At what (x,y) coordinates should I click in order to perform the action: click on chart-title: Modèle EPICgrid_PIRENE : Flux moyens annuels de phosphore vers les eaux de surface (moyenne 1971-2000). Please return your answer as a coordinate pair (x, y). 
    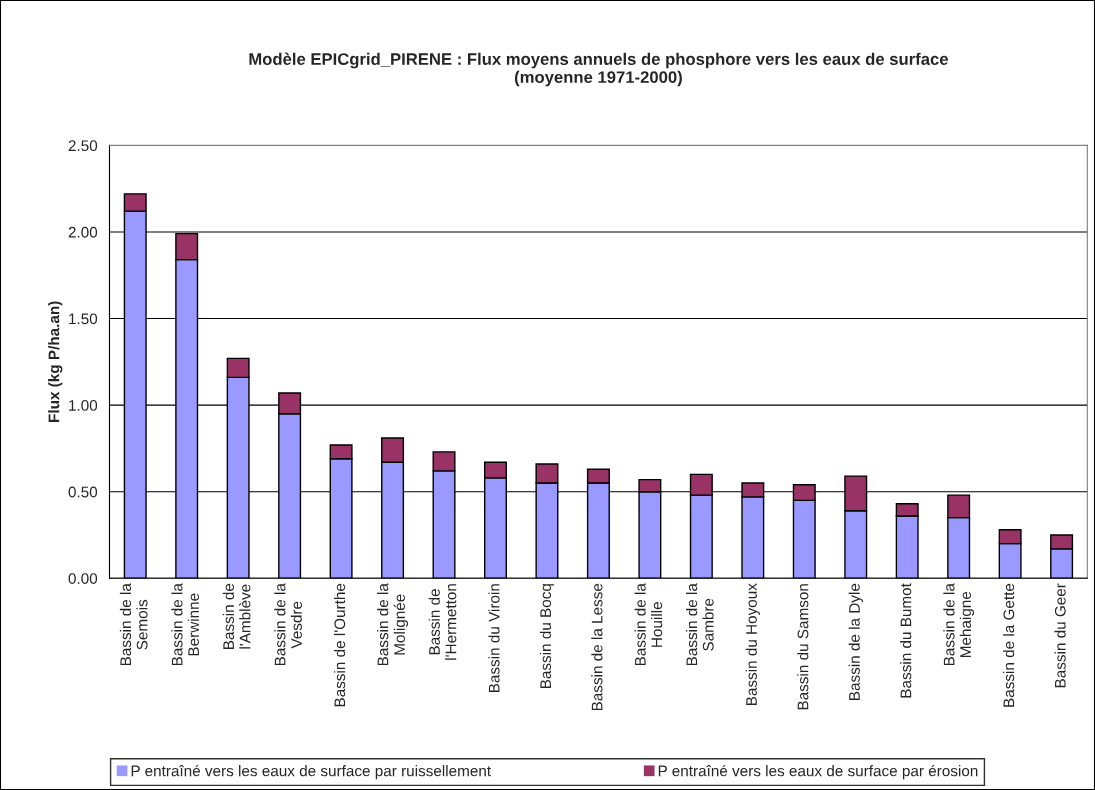
    Looking at the image, I should click on (598, 69).